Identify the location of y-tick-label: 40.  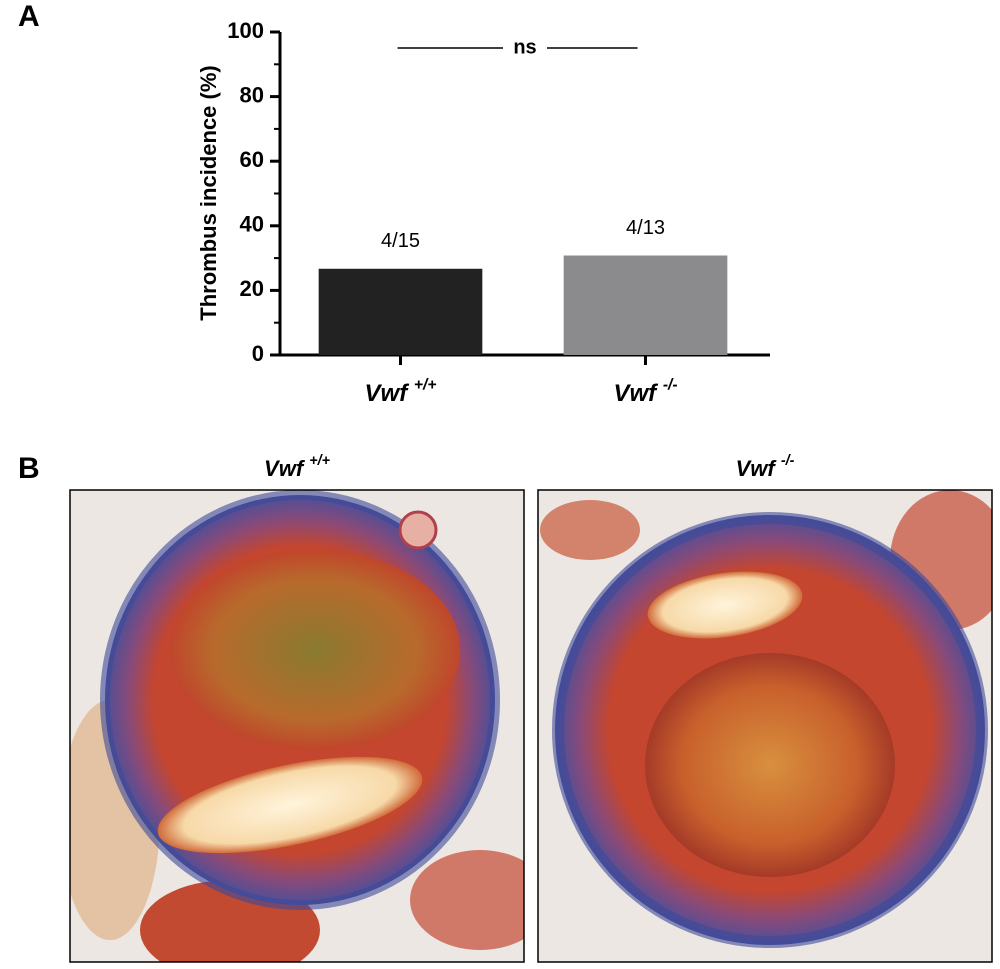
(252, 224).